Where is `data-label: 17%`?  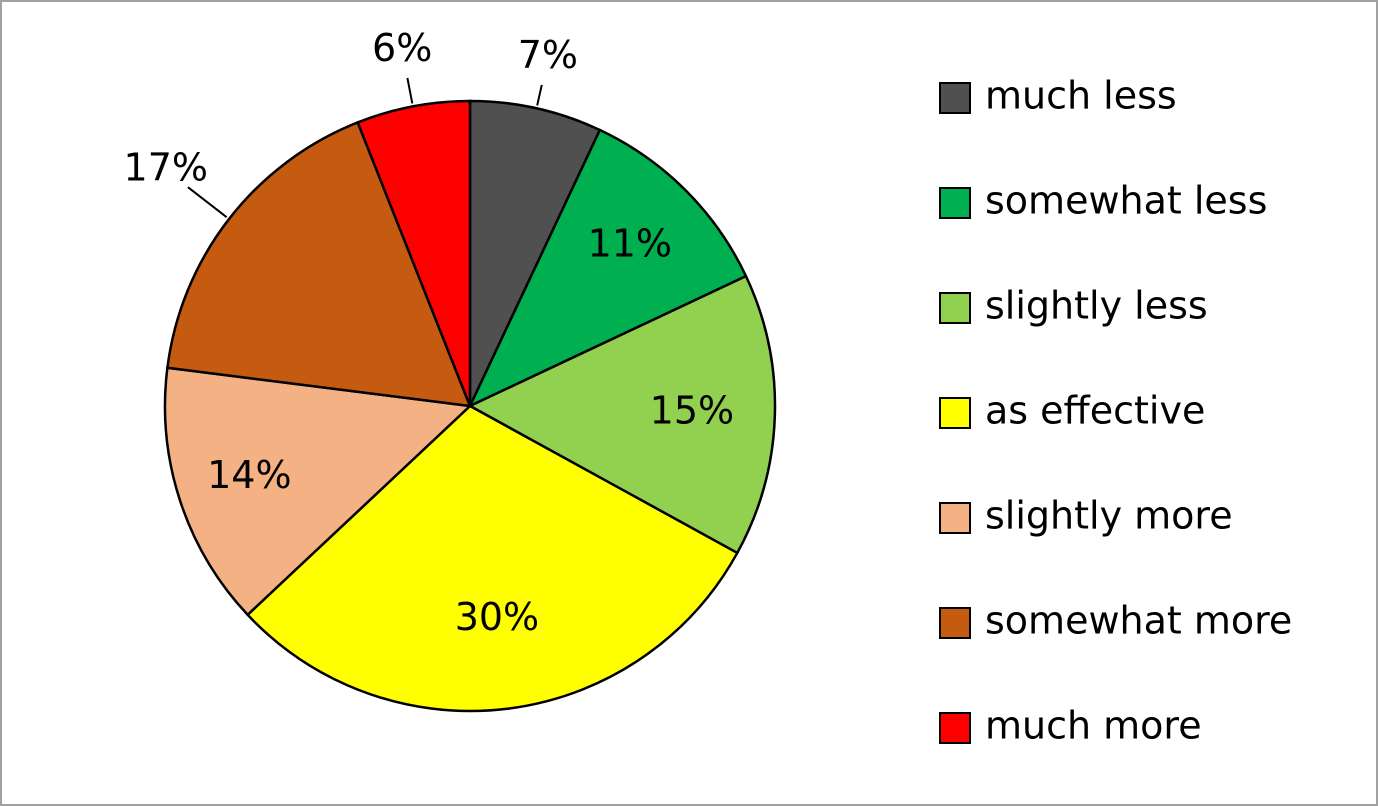 data-label: 17% is located at coordinates (166, 168).